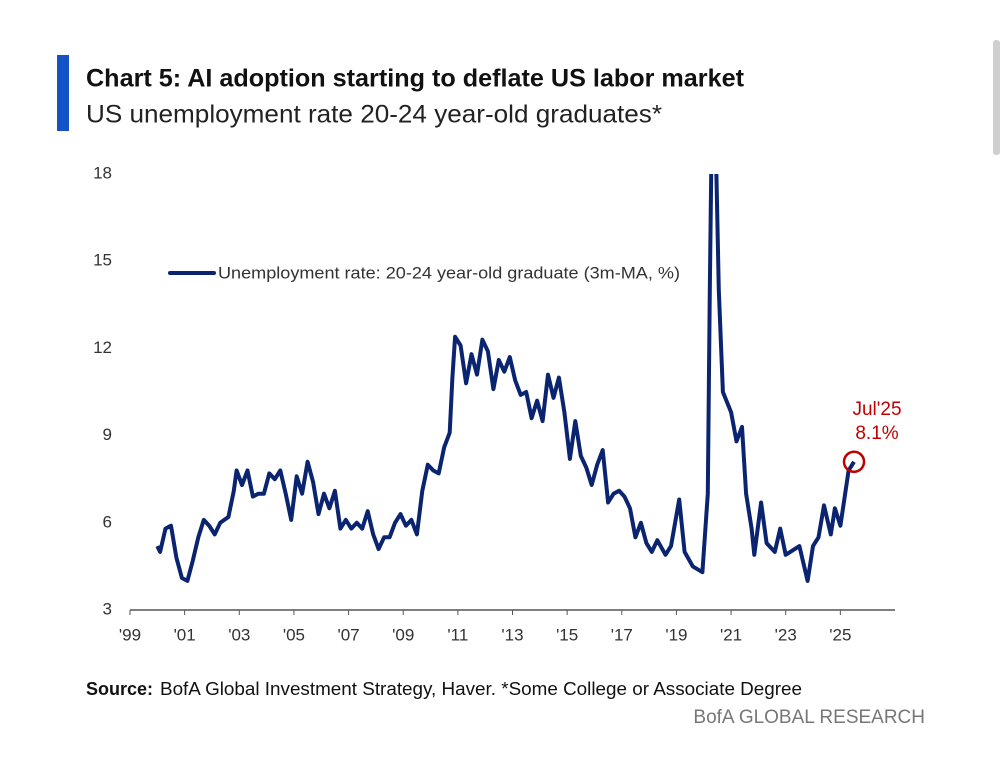 The width and height of the screenshot is (1000, 763). I want to click on x-tick-label: '23, so click(786, 634).